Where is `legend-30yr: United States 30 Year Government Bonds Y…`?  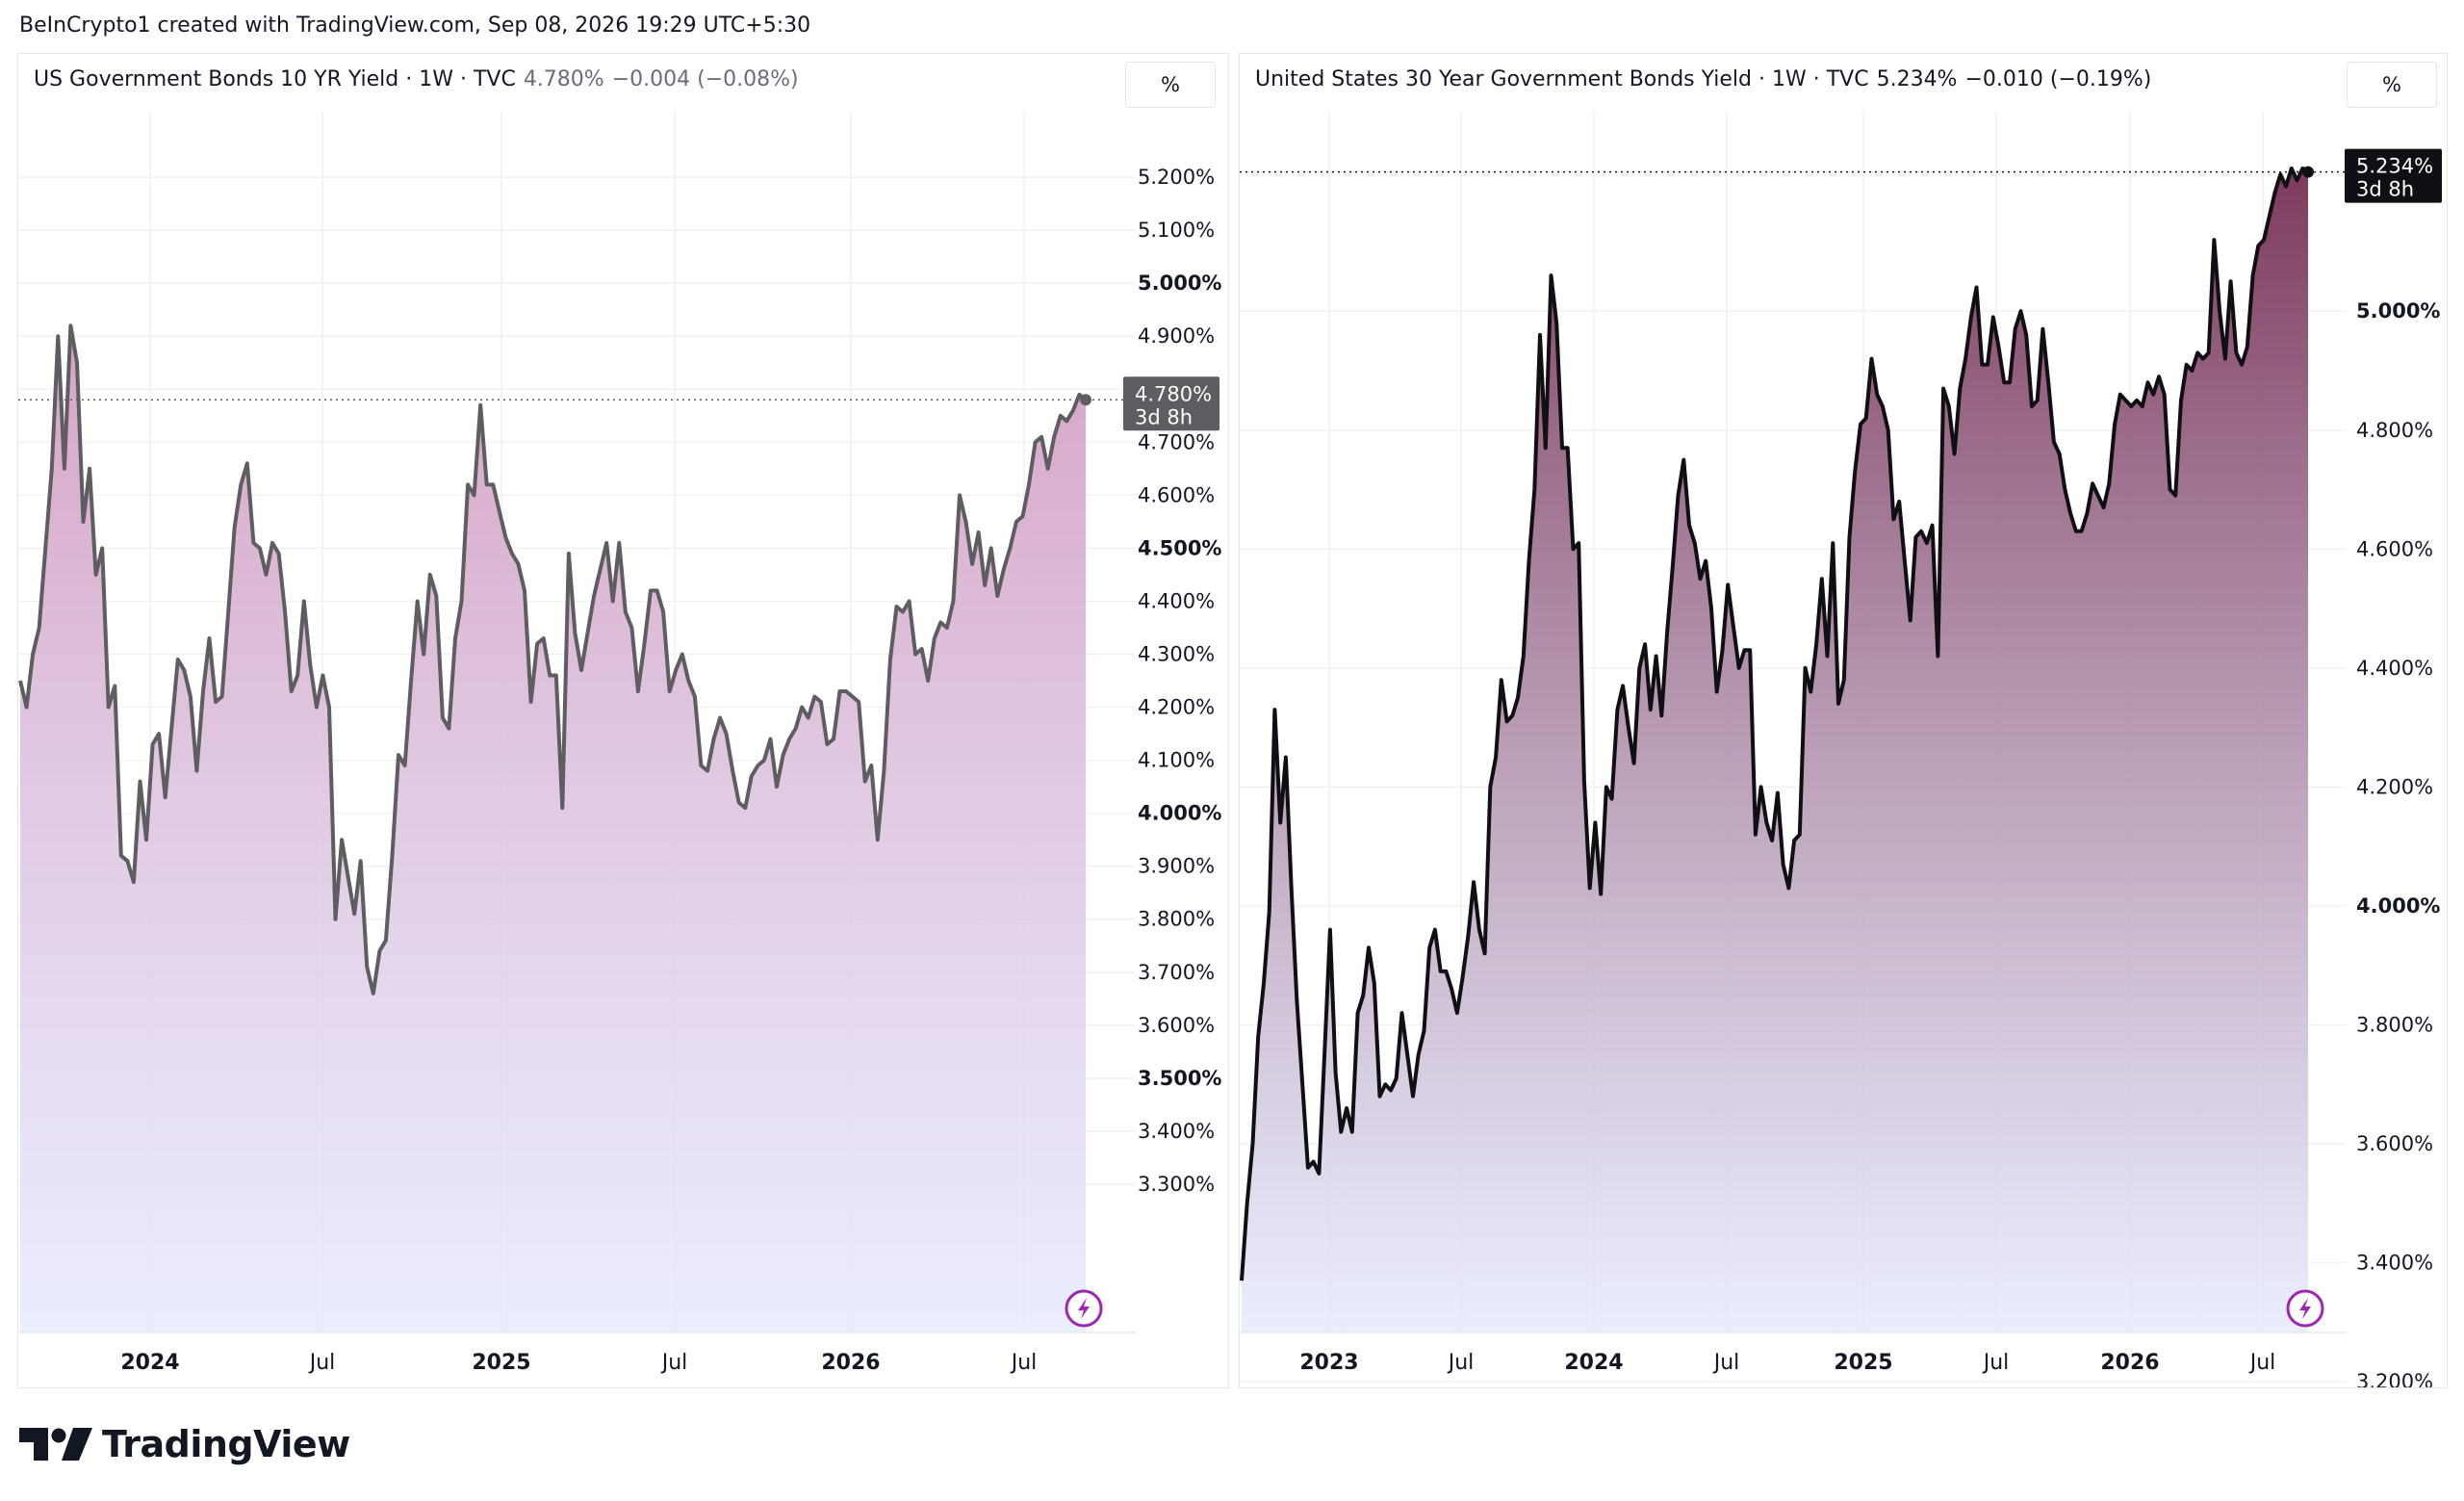
legend-30yr: United States 30 Year Government Bonds Y… is located at coordinates (1703, 79).